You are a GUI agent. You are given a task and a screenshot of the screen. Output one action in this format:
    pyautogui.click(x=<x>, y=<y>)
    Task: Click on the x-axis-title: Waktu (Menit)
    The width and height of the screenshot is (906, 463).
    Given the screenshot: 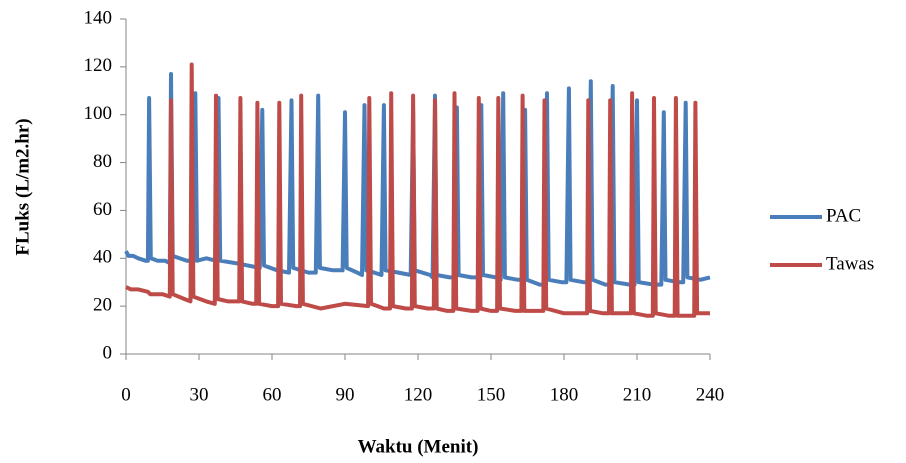 What is the action you would take?
    pyautogui.click(x=418, y=446)
    